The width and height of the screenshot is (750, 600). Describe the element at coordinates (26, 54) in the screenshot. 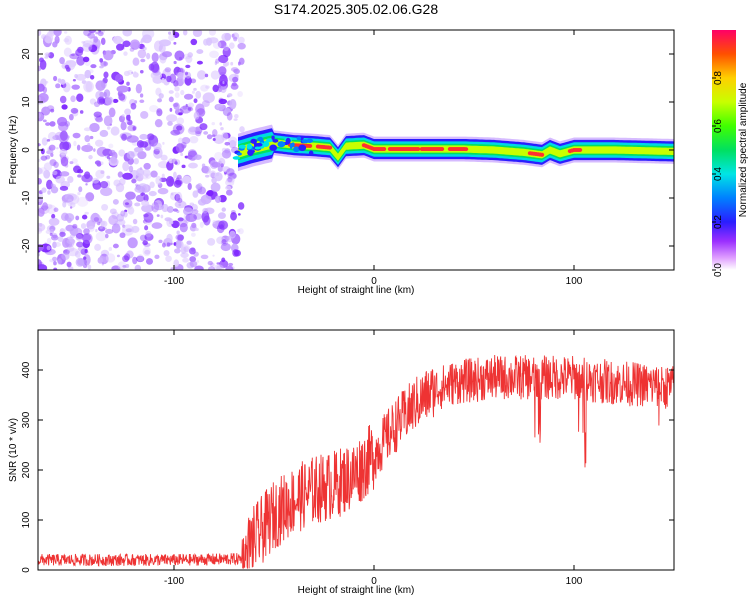

I see `spectrogram-y-tick-label: 20` at that location.